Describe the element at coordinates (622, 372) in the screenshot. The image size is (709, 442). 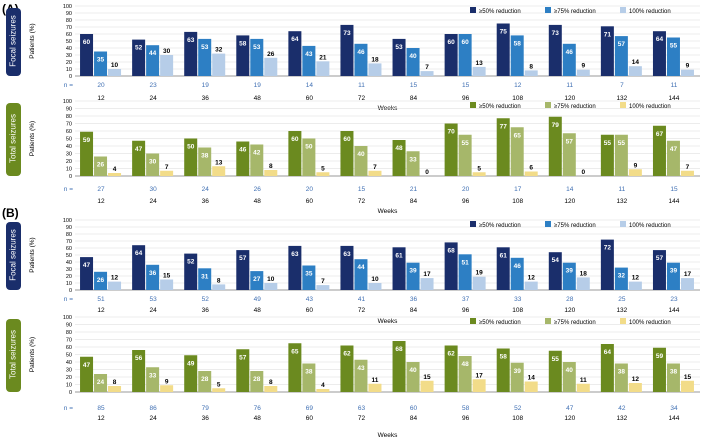
I see `data-label: 38` at that location.